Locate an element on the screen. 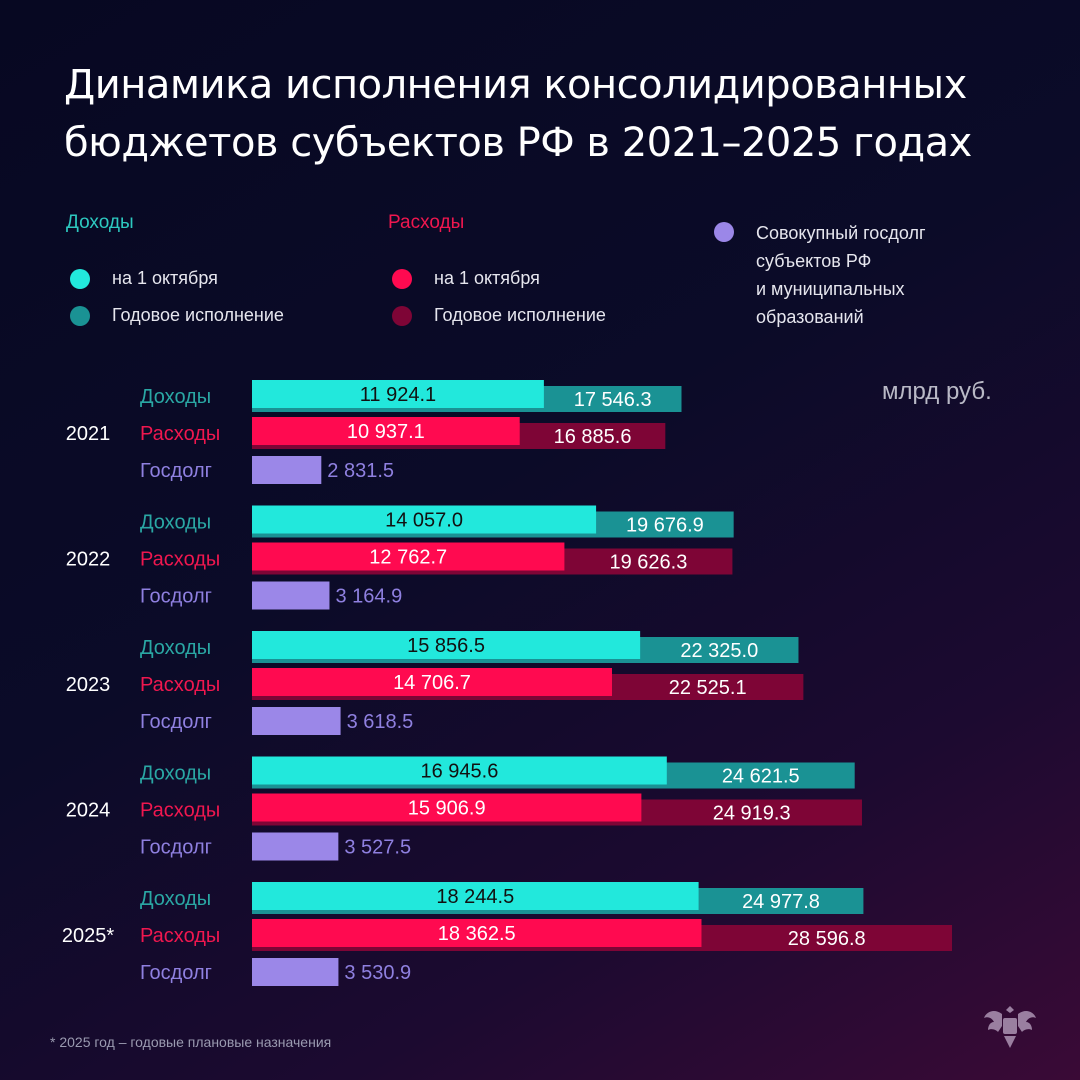 Image resolution: width=1080 pixels, height=1080 pixels. legend-label: и муниципальных is located at coordinates (830, 289).